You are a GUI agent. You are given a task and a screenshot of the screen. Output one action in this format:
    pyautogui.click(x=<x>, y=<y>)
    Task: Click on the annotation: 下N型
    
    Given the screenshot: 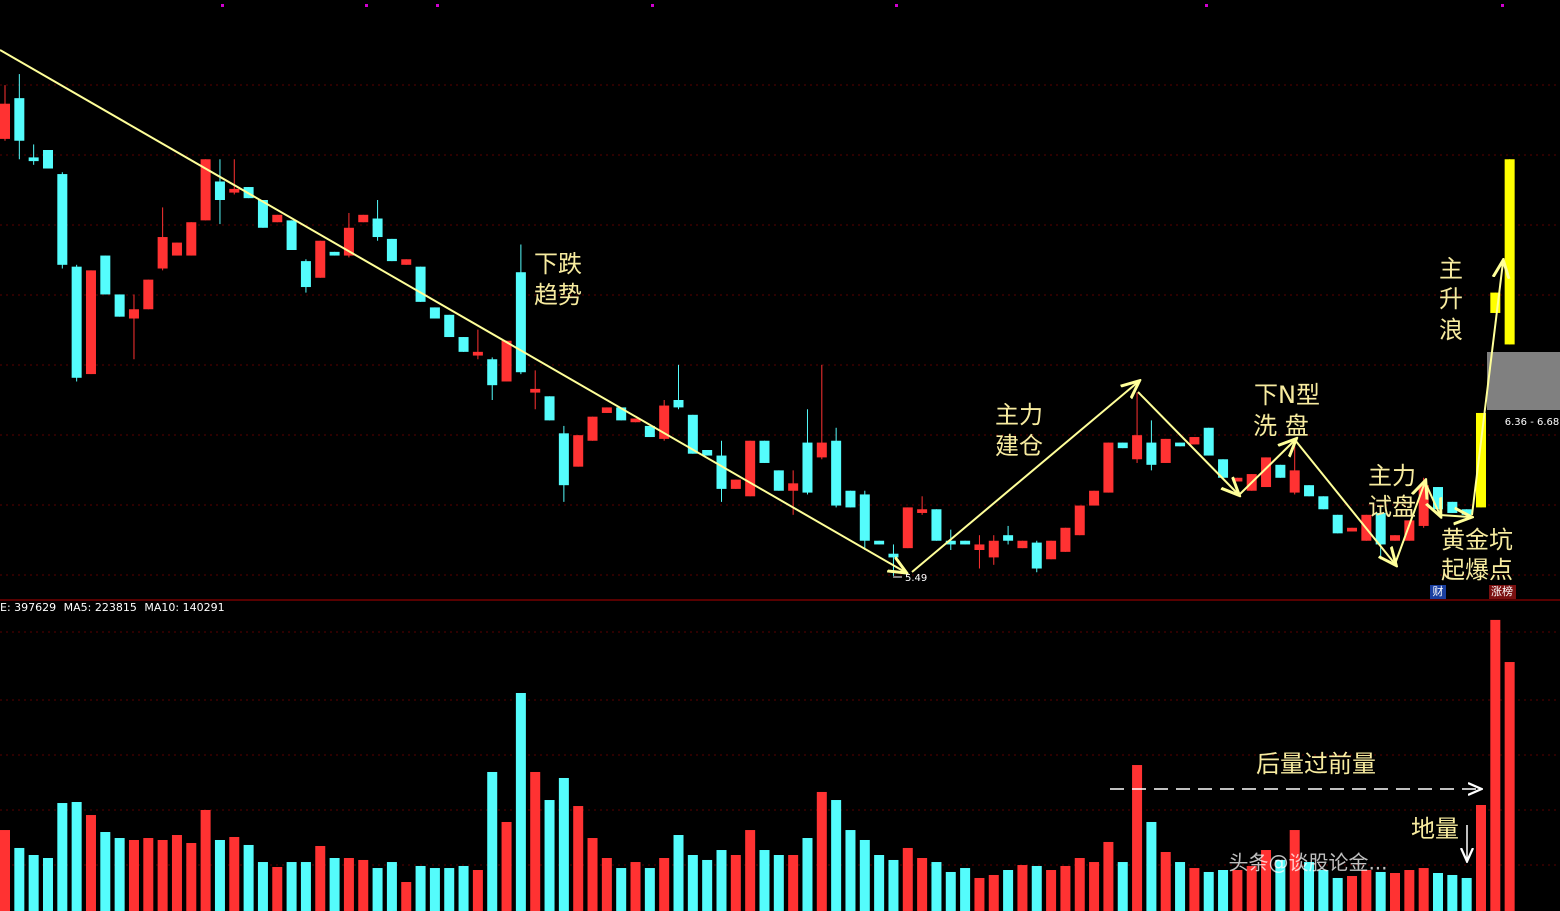 What is the action you would take?
    pyautogui.click(x=1287, y=395)
    